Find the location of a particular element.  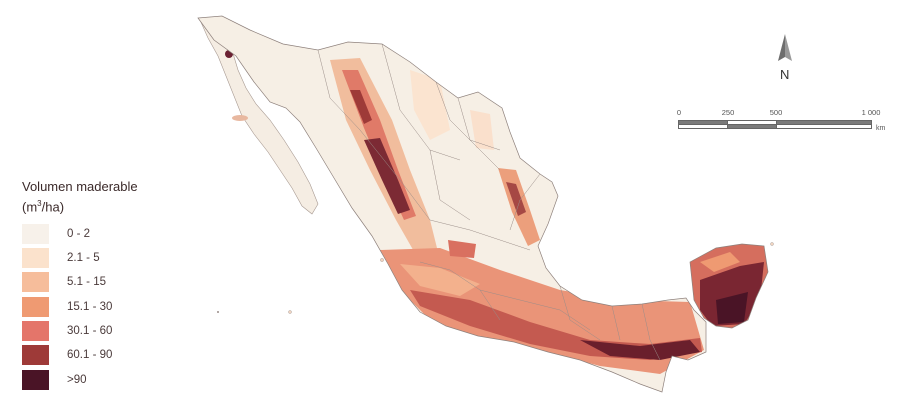

legend-item: 30.1 - 60 is located at coordinates (80, 331).